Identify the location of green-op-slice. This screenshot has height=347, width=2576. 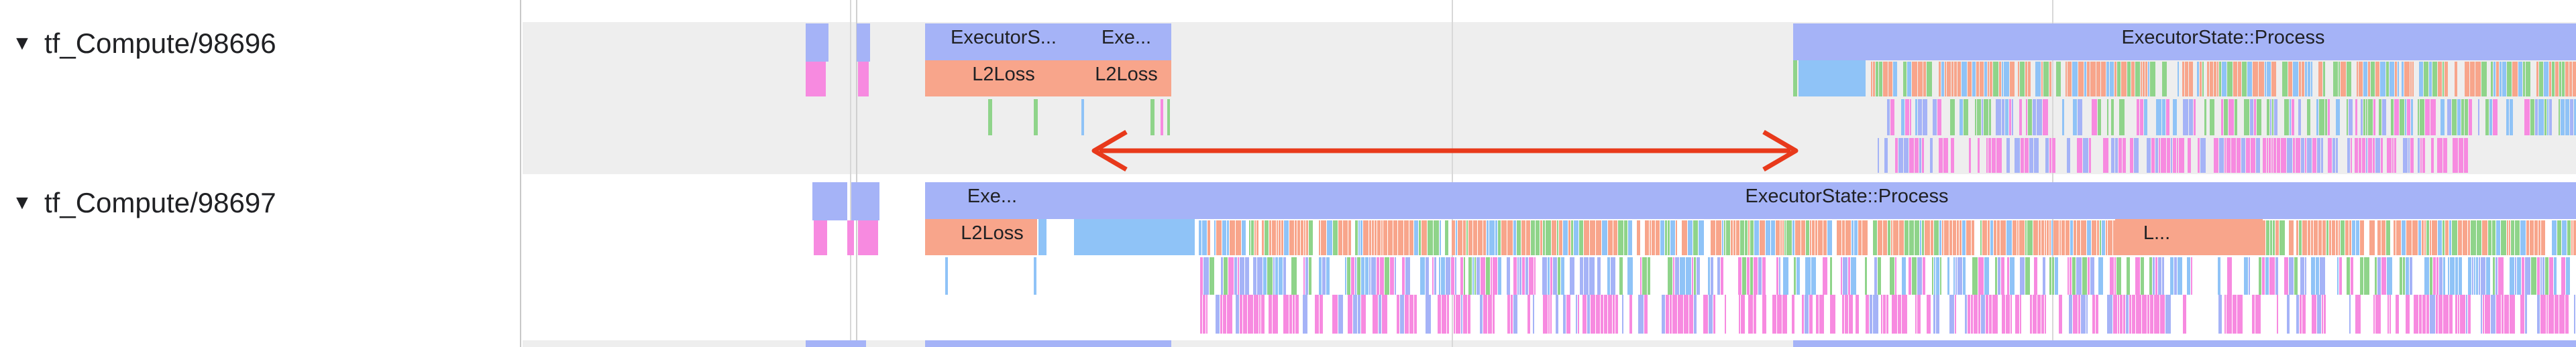
(1168, 117).